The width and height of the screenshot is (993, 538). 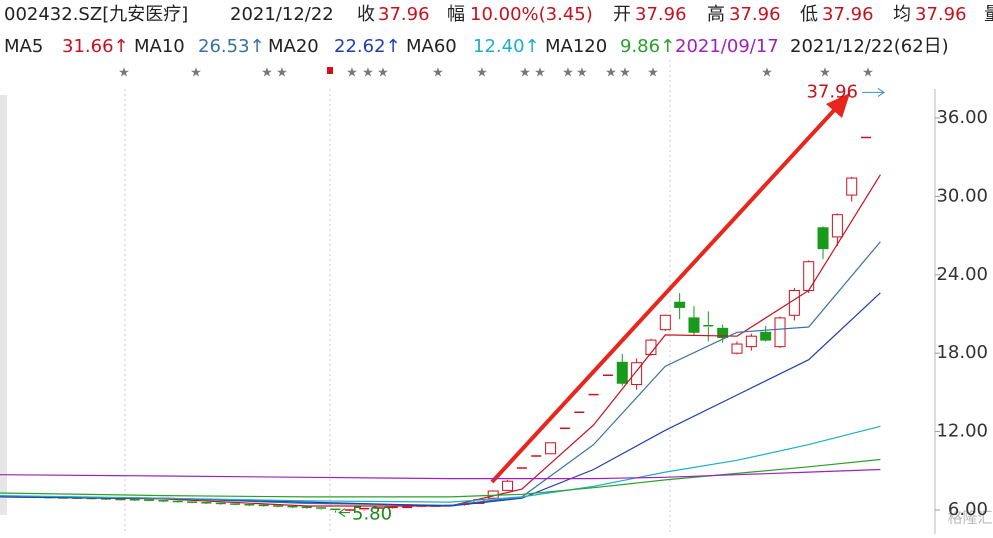 What do you see at coordinates (832, 91) in the screenshot?
I see `price-annotation: 37.96` at bounding box center [832, 91].